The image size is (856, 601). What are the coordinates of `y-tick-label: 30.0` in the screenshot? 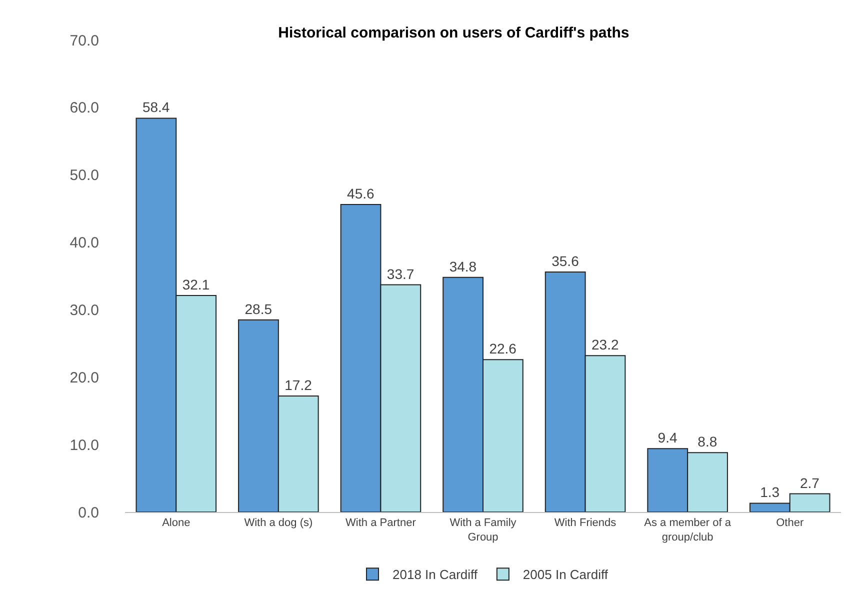 It's located at (84, 310).